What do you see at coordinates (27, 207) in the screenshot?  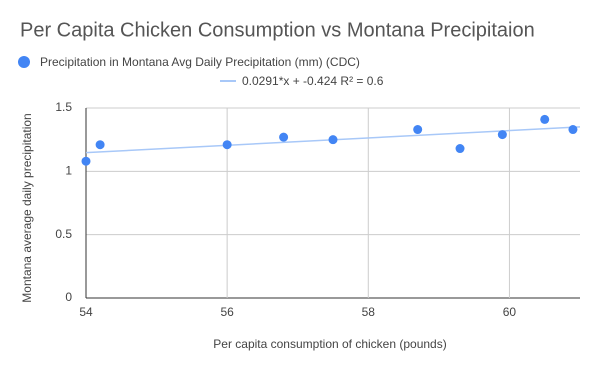 I see `y-axis-label: Montana average daily precipitation` at bounding box center [27, 207].